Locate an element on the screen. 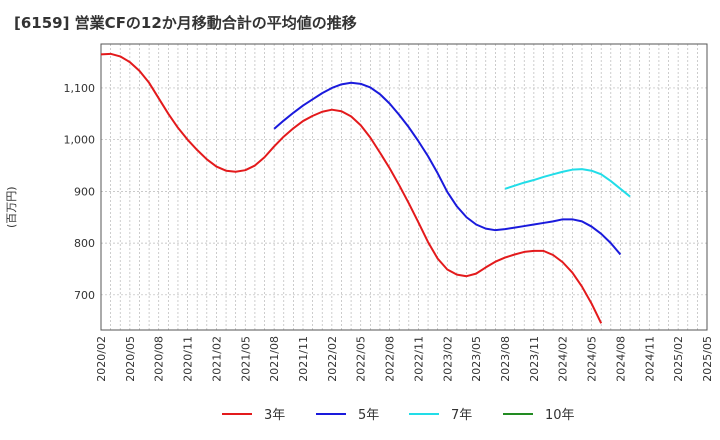 The width and height of the screenshot is (720, 440). x-tick-label: 2020/05 is located at coordinates (130, 359).